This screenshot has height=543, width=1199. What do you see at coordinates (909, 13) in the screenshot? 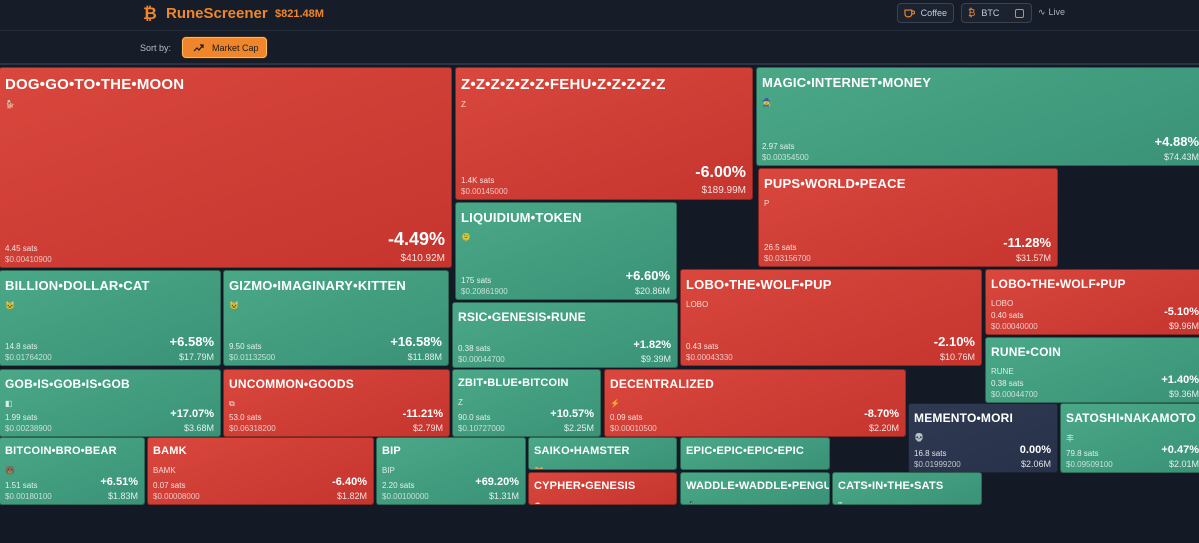
I see `coffee-icon` at bounding box center [909, 13].